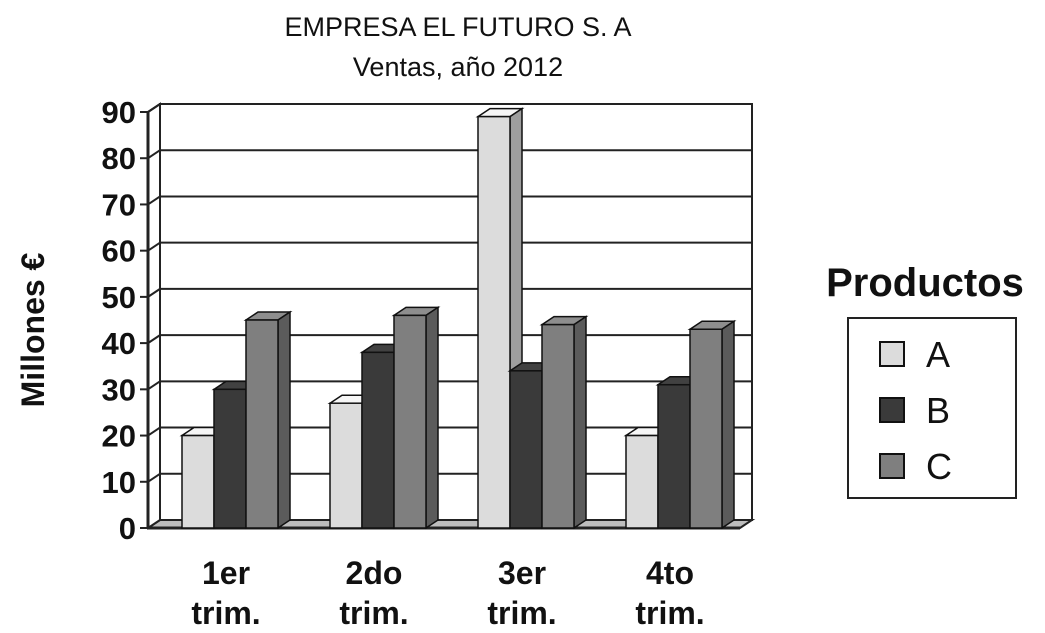 This screenshot has height=633, width=1045. Describe the element at coordinates (119, 251) in the screenshot. I see `y-tick-label: 60` at that location.